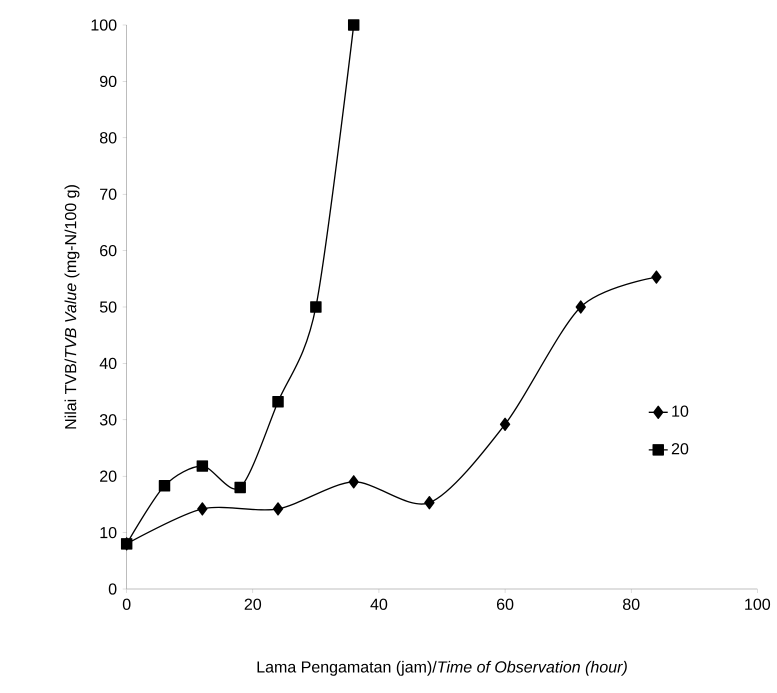 Image resolution: width=777 pixels, height=693 pixels. Describe the element at coordinates (108, 532) in the screenshot. I see `y-tick-label: 10` at that location.